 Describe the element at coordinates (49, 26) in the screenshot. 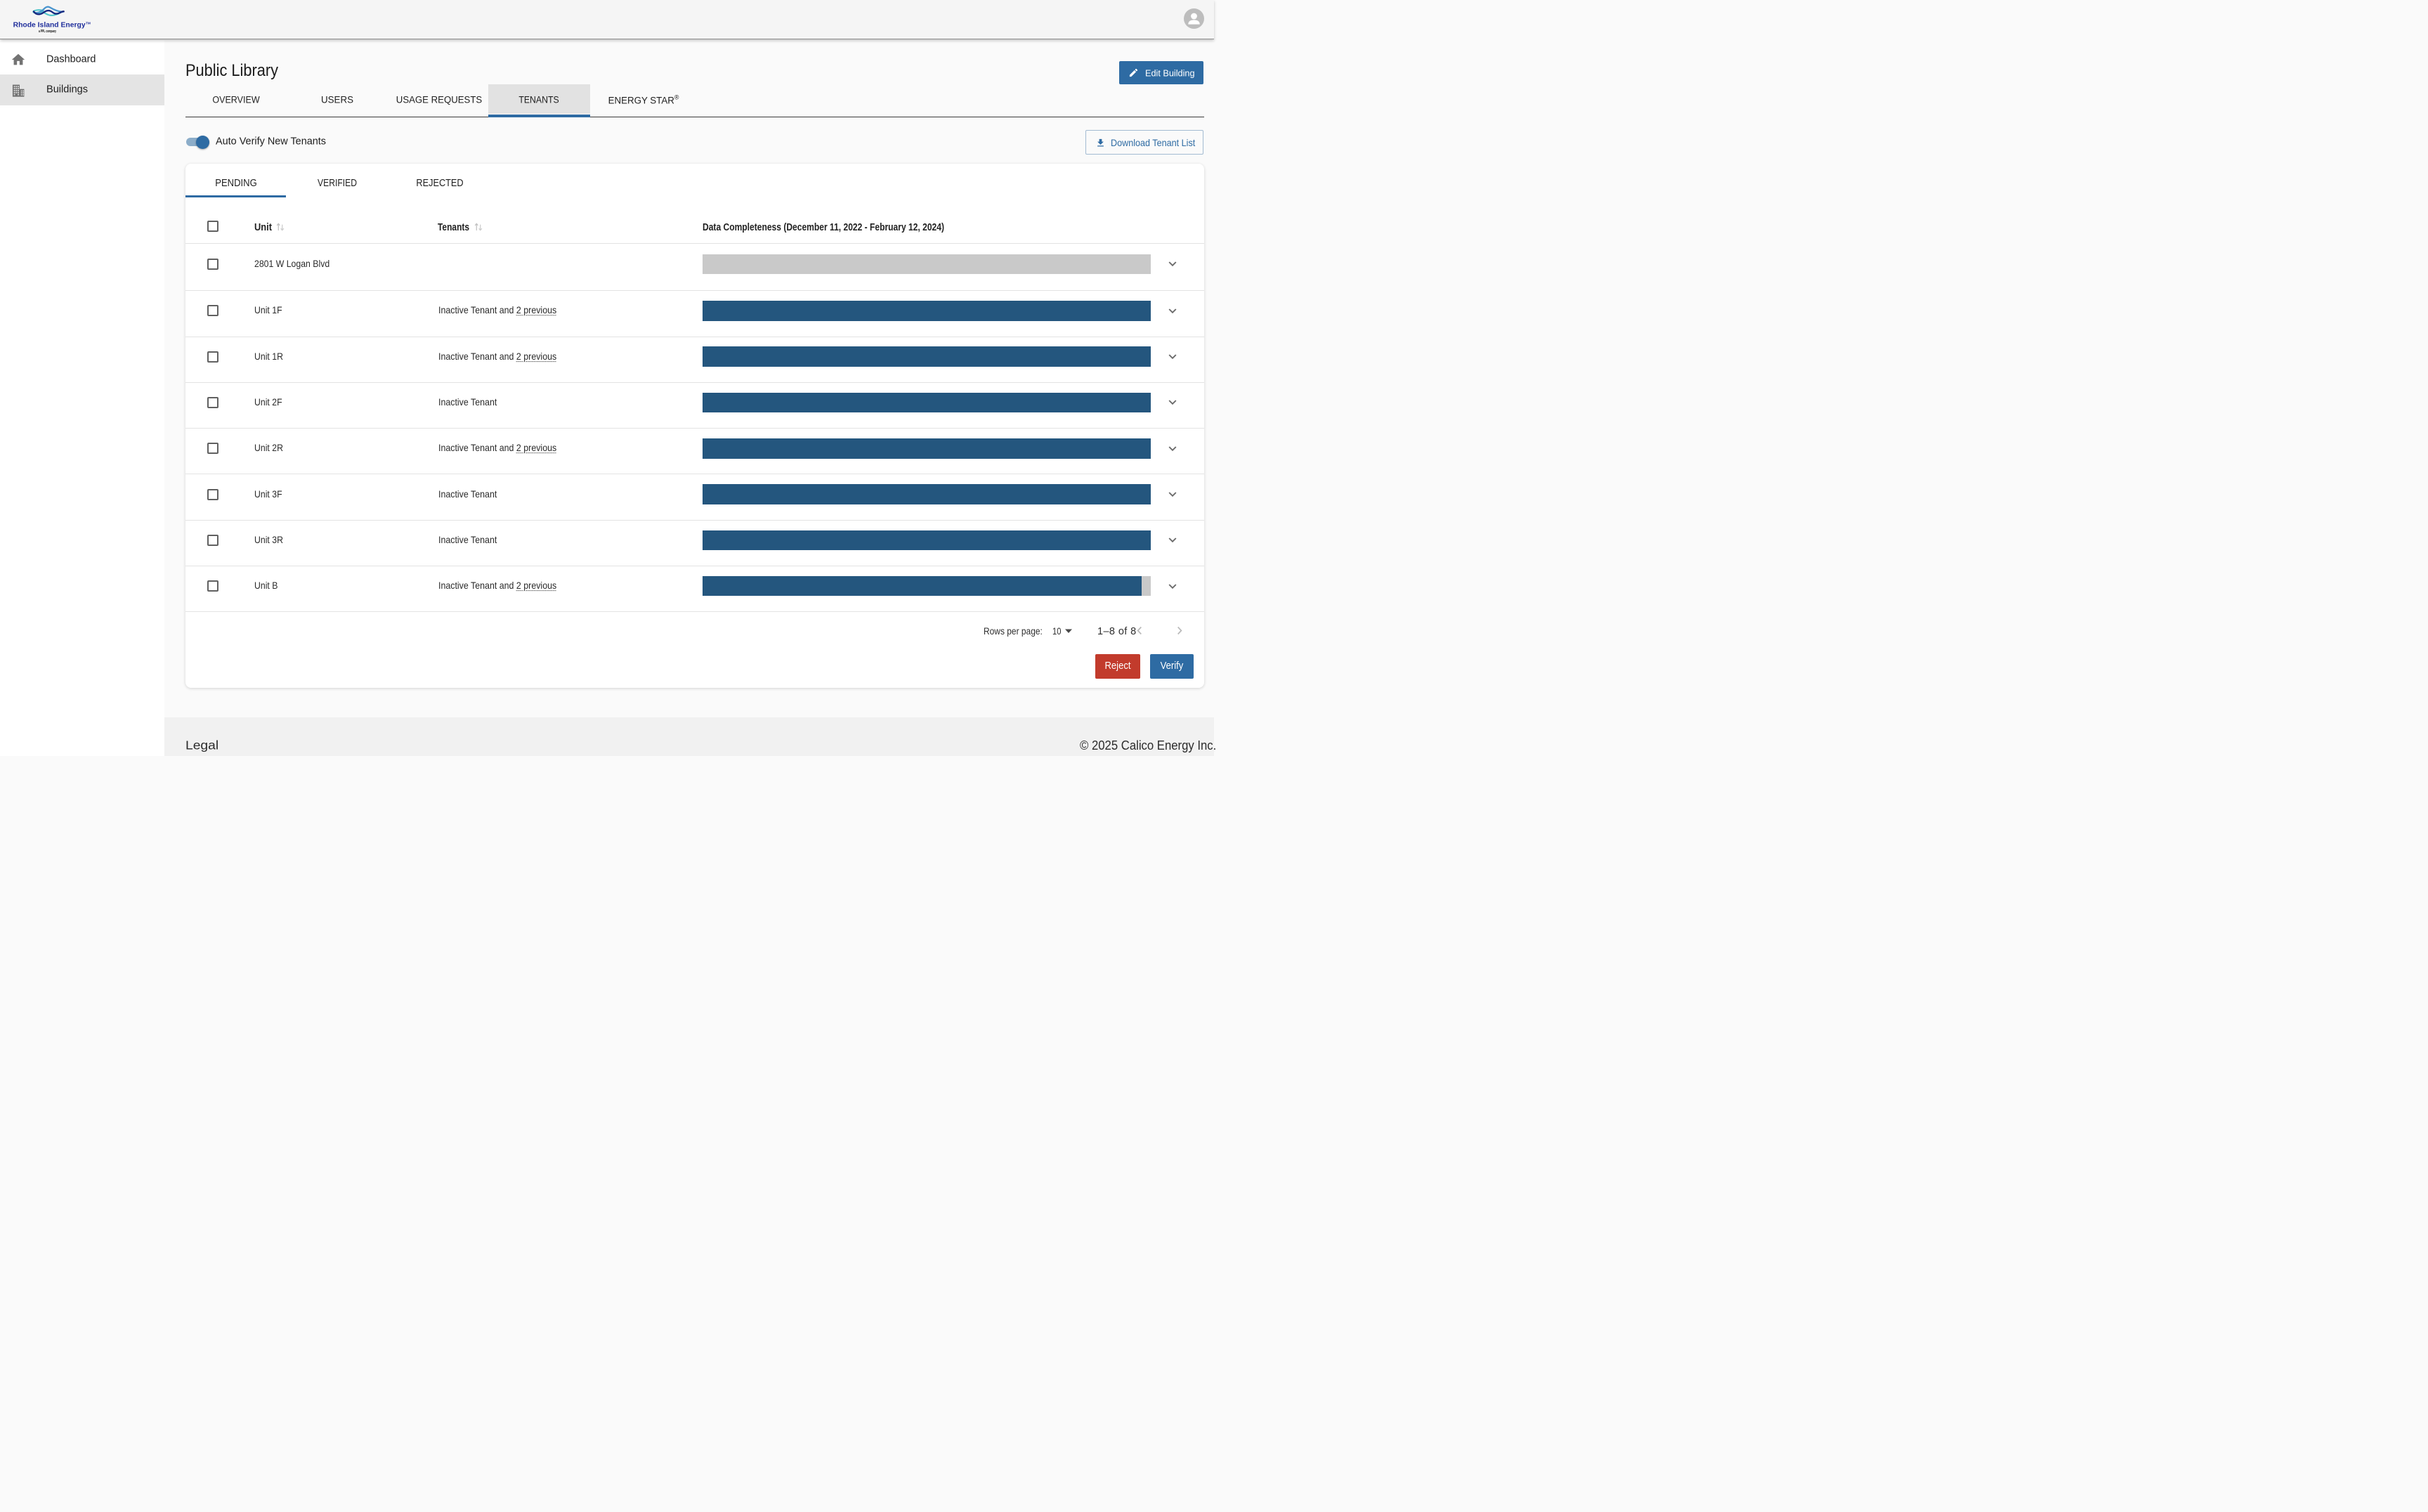

I see `svg-text: Rhode Island Energy` at that location.